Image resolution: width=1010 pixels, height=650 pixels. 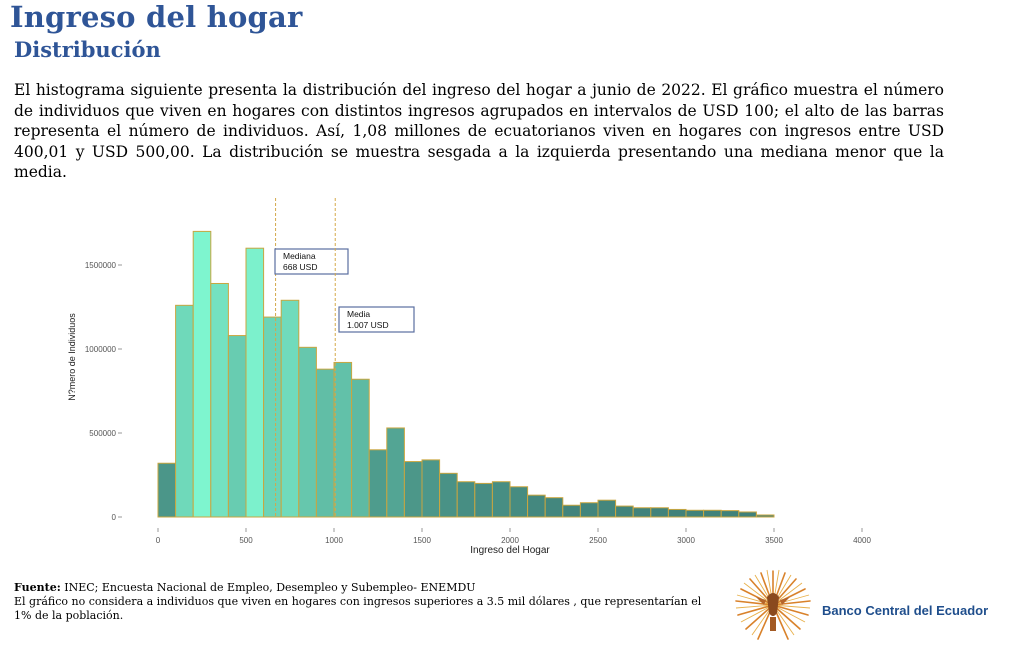 I want to click on y-tick-label: 1500000, so click(x=101, y=265).